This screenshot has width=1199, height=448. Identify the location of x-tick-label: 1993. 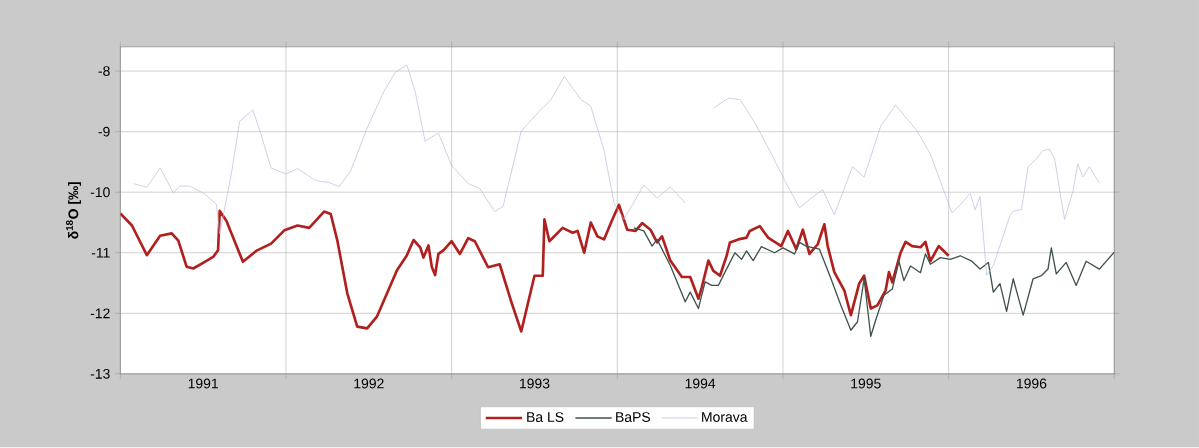
(535, 383).